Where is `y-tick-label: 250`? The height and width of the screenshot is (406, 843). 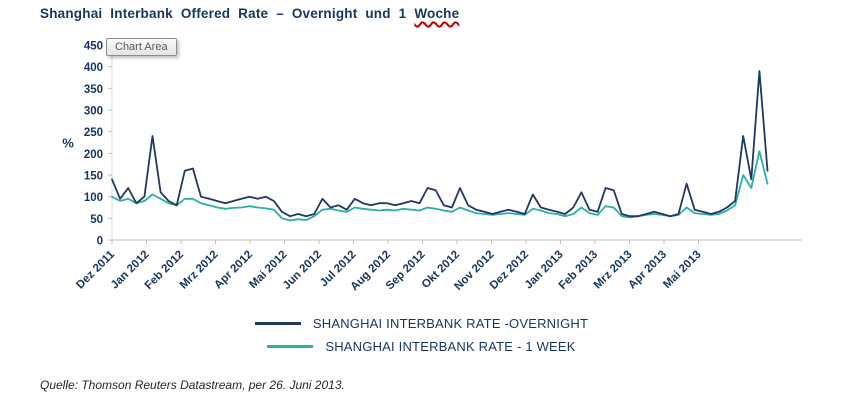 y-tick-label: 250 is located at coordinates (93, 133).